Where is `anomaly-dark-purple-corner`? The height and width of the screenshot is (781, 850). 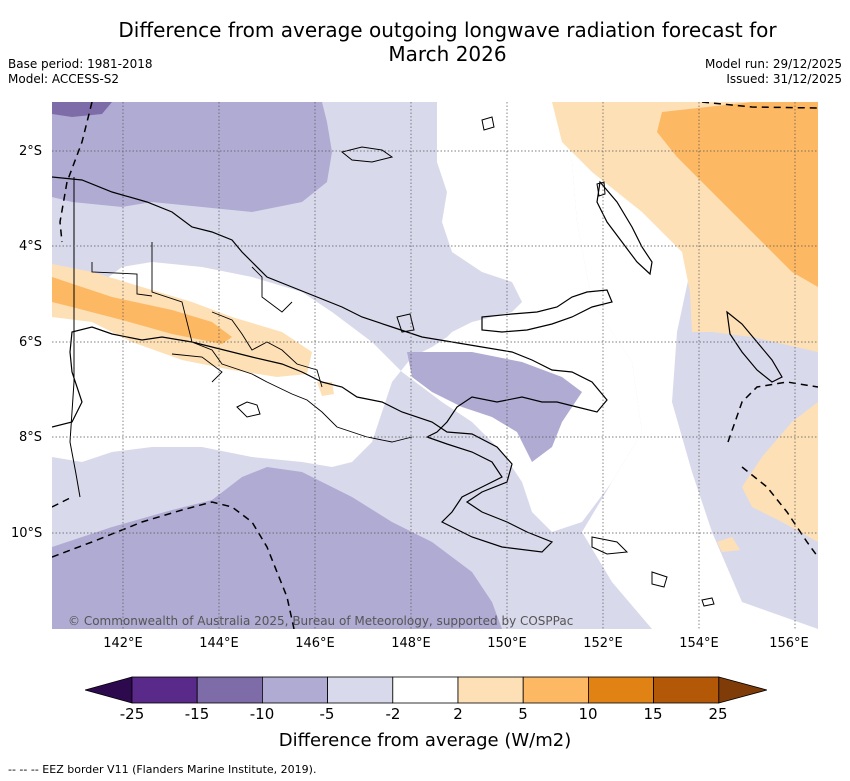
anomaly-dark-purple-corner is located at coordinates (82, 109).